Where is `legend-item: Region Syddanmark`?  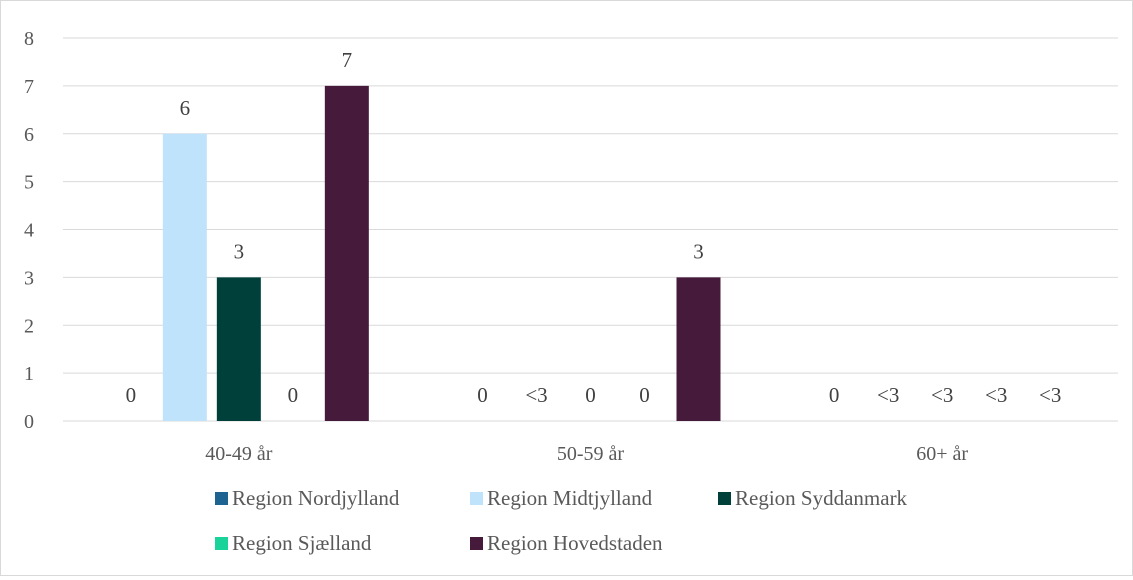 legend-item: Region Syddanmark is located at coordinates (813, 498).